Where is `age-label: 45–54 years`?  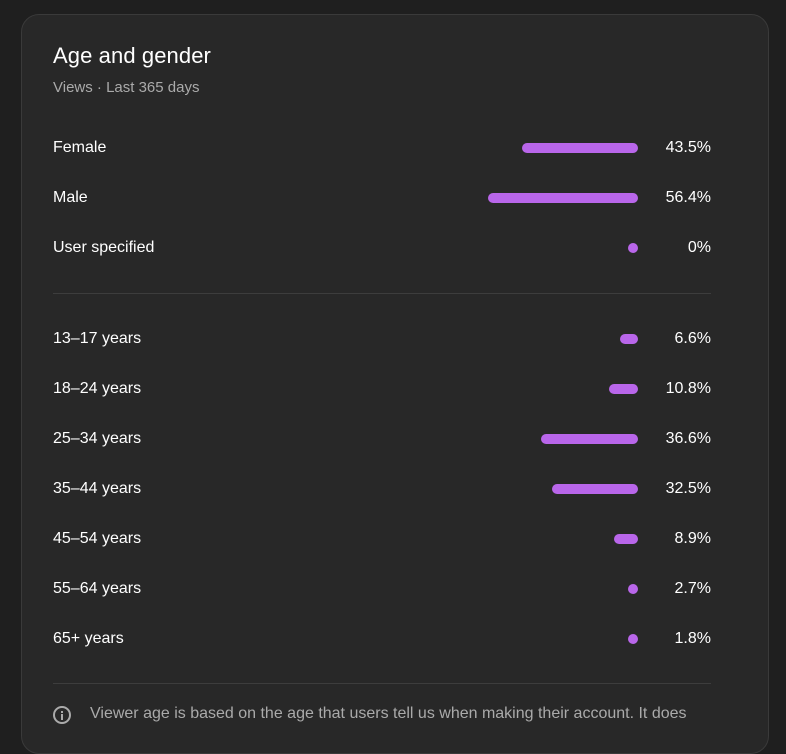
age-label: 45–54 years is located at coordinates (97, 538).